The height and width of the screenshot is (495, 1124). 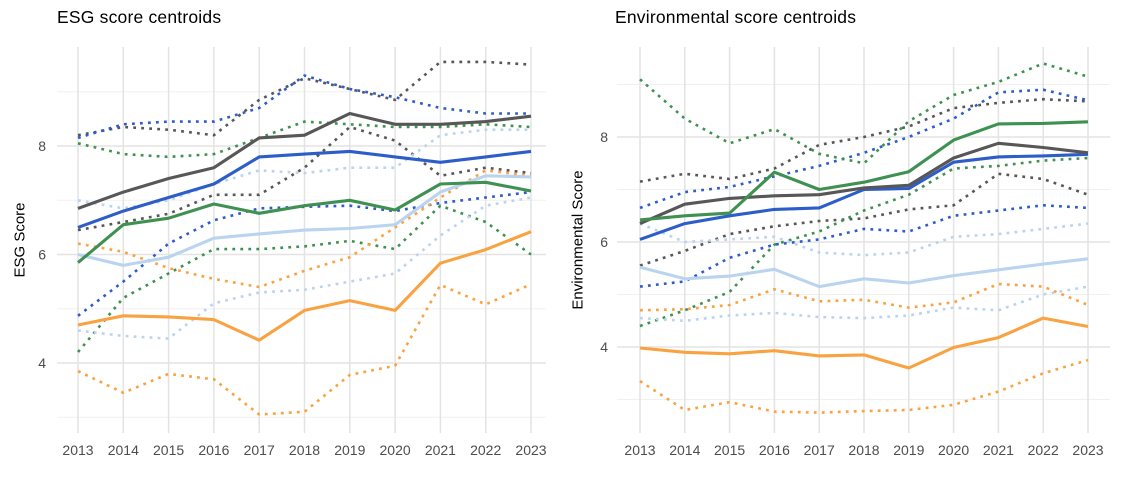 I want to click on series-lightblue-cluster-upper-dotted, so click(x=304, y=169).